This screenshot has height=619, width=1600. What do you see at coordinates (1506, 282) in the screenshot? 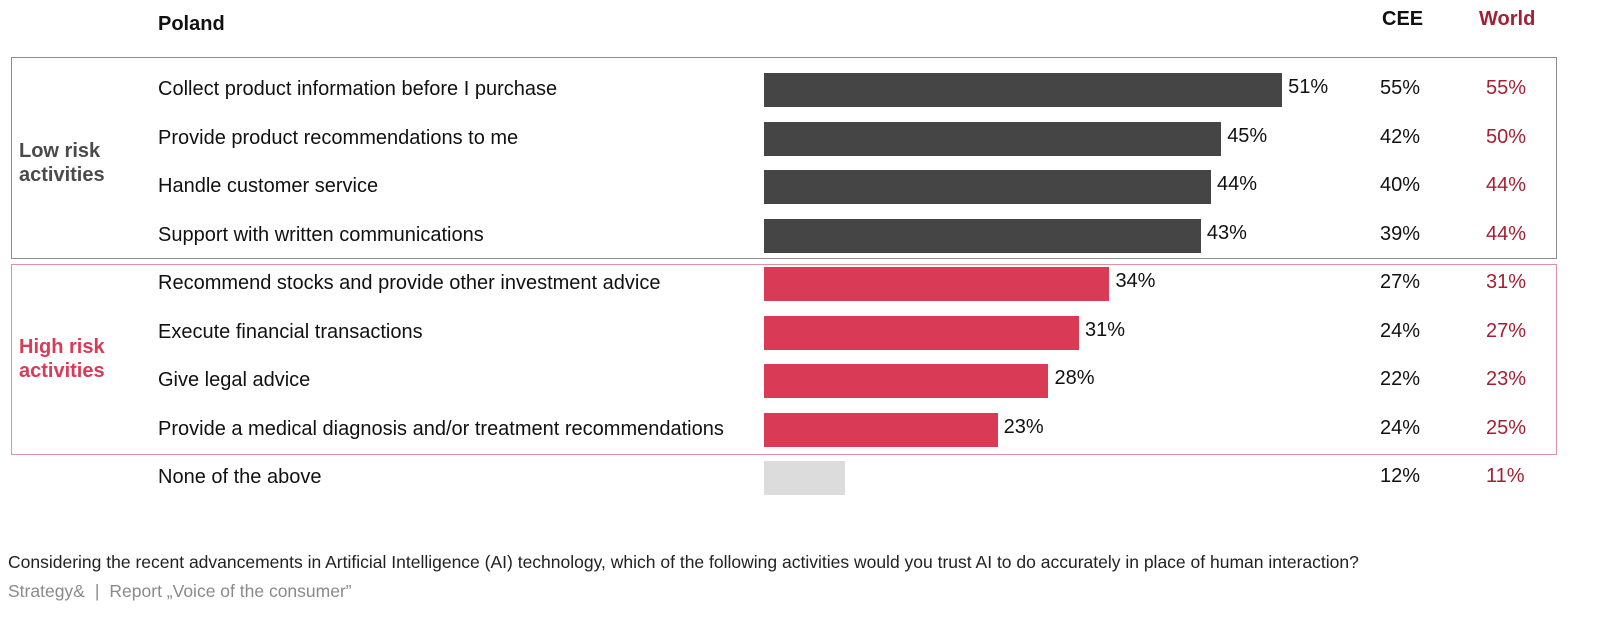
I see `world-value: 31%` at bounding box center [1506, 282].